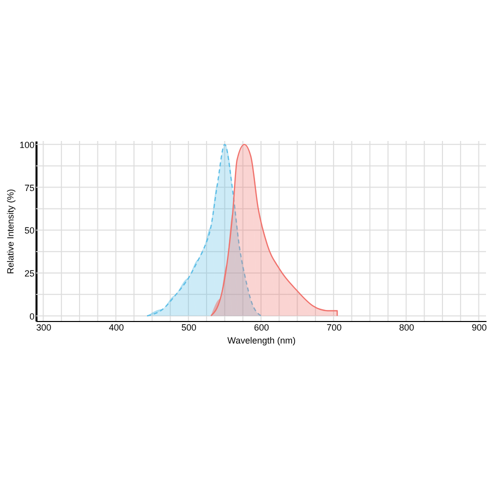 This screenshot has width=500, height=500. What do you see at coordinates (406, 327) in the screenshot?
I see `x-tick-label: 800` at bounding box center [406, 327].